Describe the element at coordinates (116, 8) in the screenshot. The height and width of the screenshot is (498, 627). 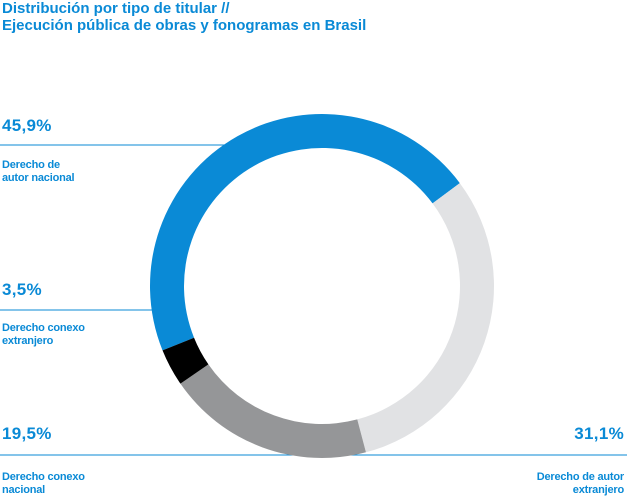
I see `chart-title-line-1: Distribución por tipo de titular //` at that location.